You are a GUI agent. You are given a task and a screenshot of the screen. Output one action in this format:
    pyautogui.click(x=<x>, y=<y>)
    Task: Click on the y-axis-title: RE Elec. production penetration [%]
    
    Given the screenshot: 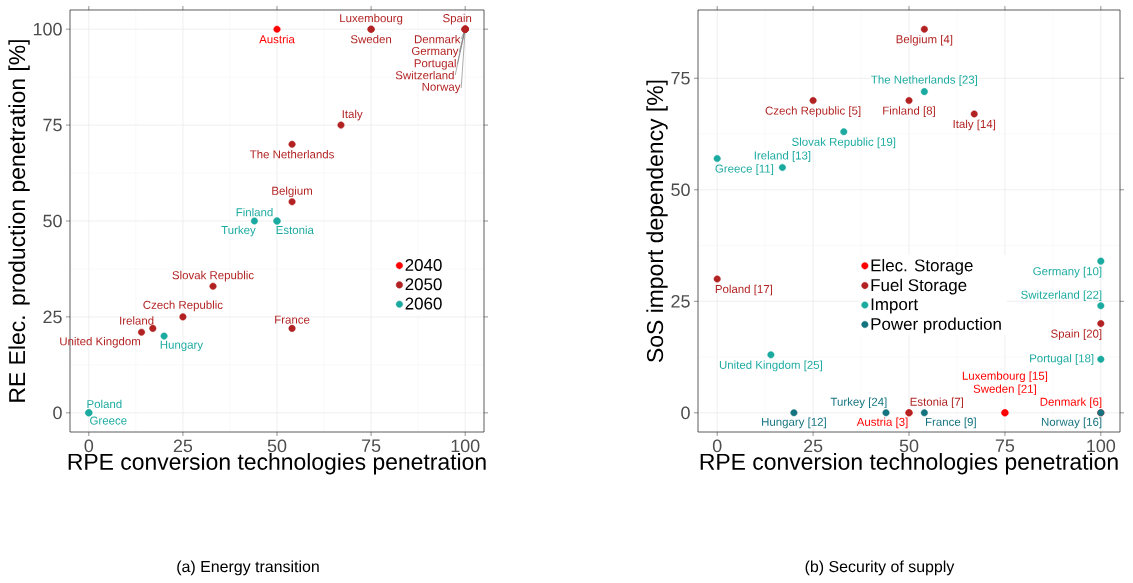 What is the action you would take?
    pyautogui.click(x=19, y=221)
    